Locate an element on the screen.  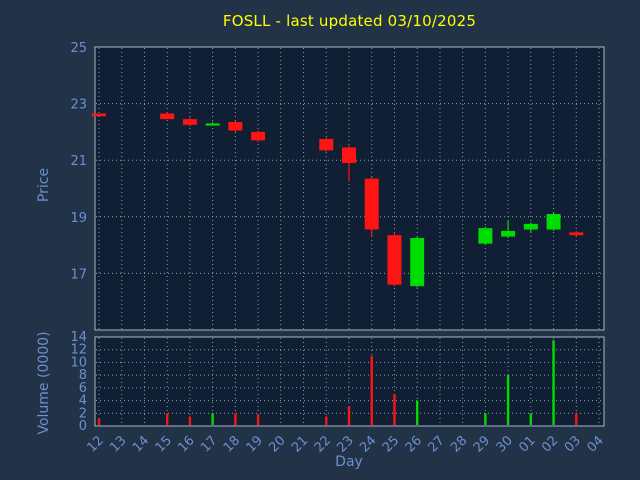
x-tick-label: 27 is located at coordinates (436, 444).